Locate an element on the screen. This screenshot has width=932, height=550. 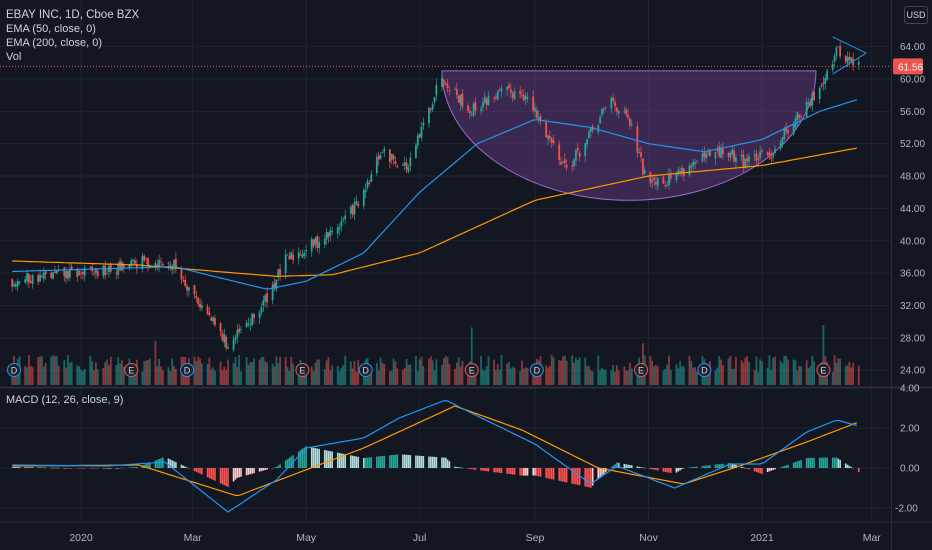
ema50-legend: EMA (50, close, 0) is located at coordinates (51, 29).